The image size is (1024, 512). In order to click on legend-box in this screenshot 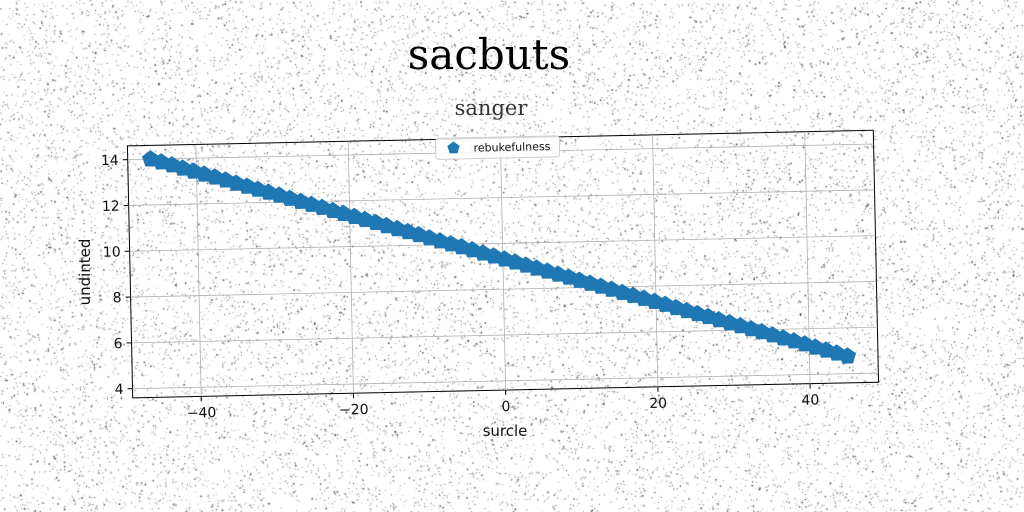, I will do `click(497, 147)`.